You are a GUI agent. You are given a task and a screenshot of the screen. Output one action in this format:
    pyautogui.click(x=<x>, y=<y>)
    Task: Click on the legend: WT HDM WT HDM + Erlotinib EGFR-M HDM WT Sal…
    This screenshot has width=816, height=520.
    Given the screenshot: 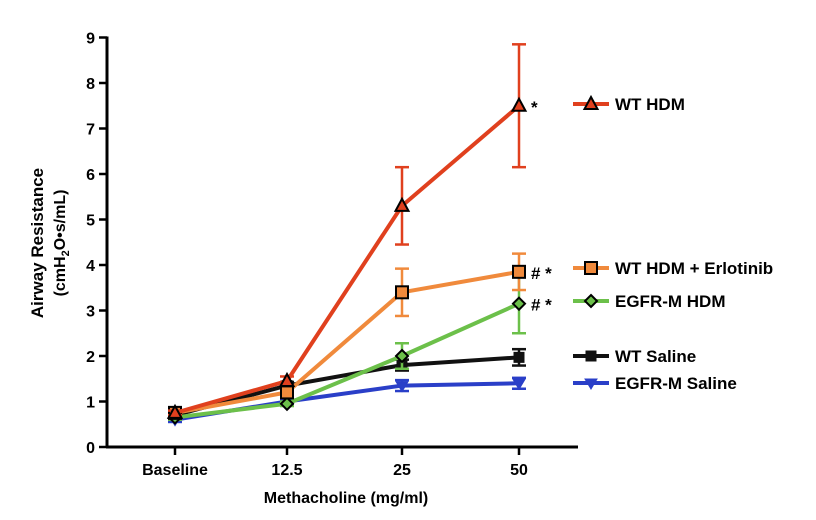 What is the action you would take?
    pyautogui.click(x=673, y=243)
    